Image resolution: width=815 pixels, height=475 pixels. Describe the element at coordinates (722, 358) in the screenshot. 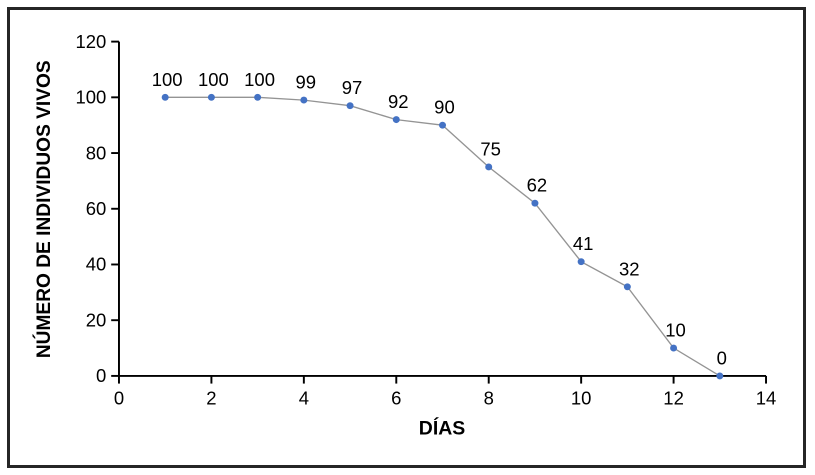

I see `data-point-label: 0` at that location.